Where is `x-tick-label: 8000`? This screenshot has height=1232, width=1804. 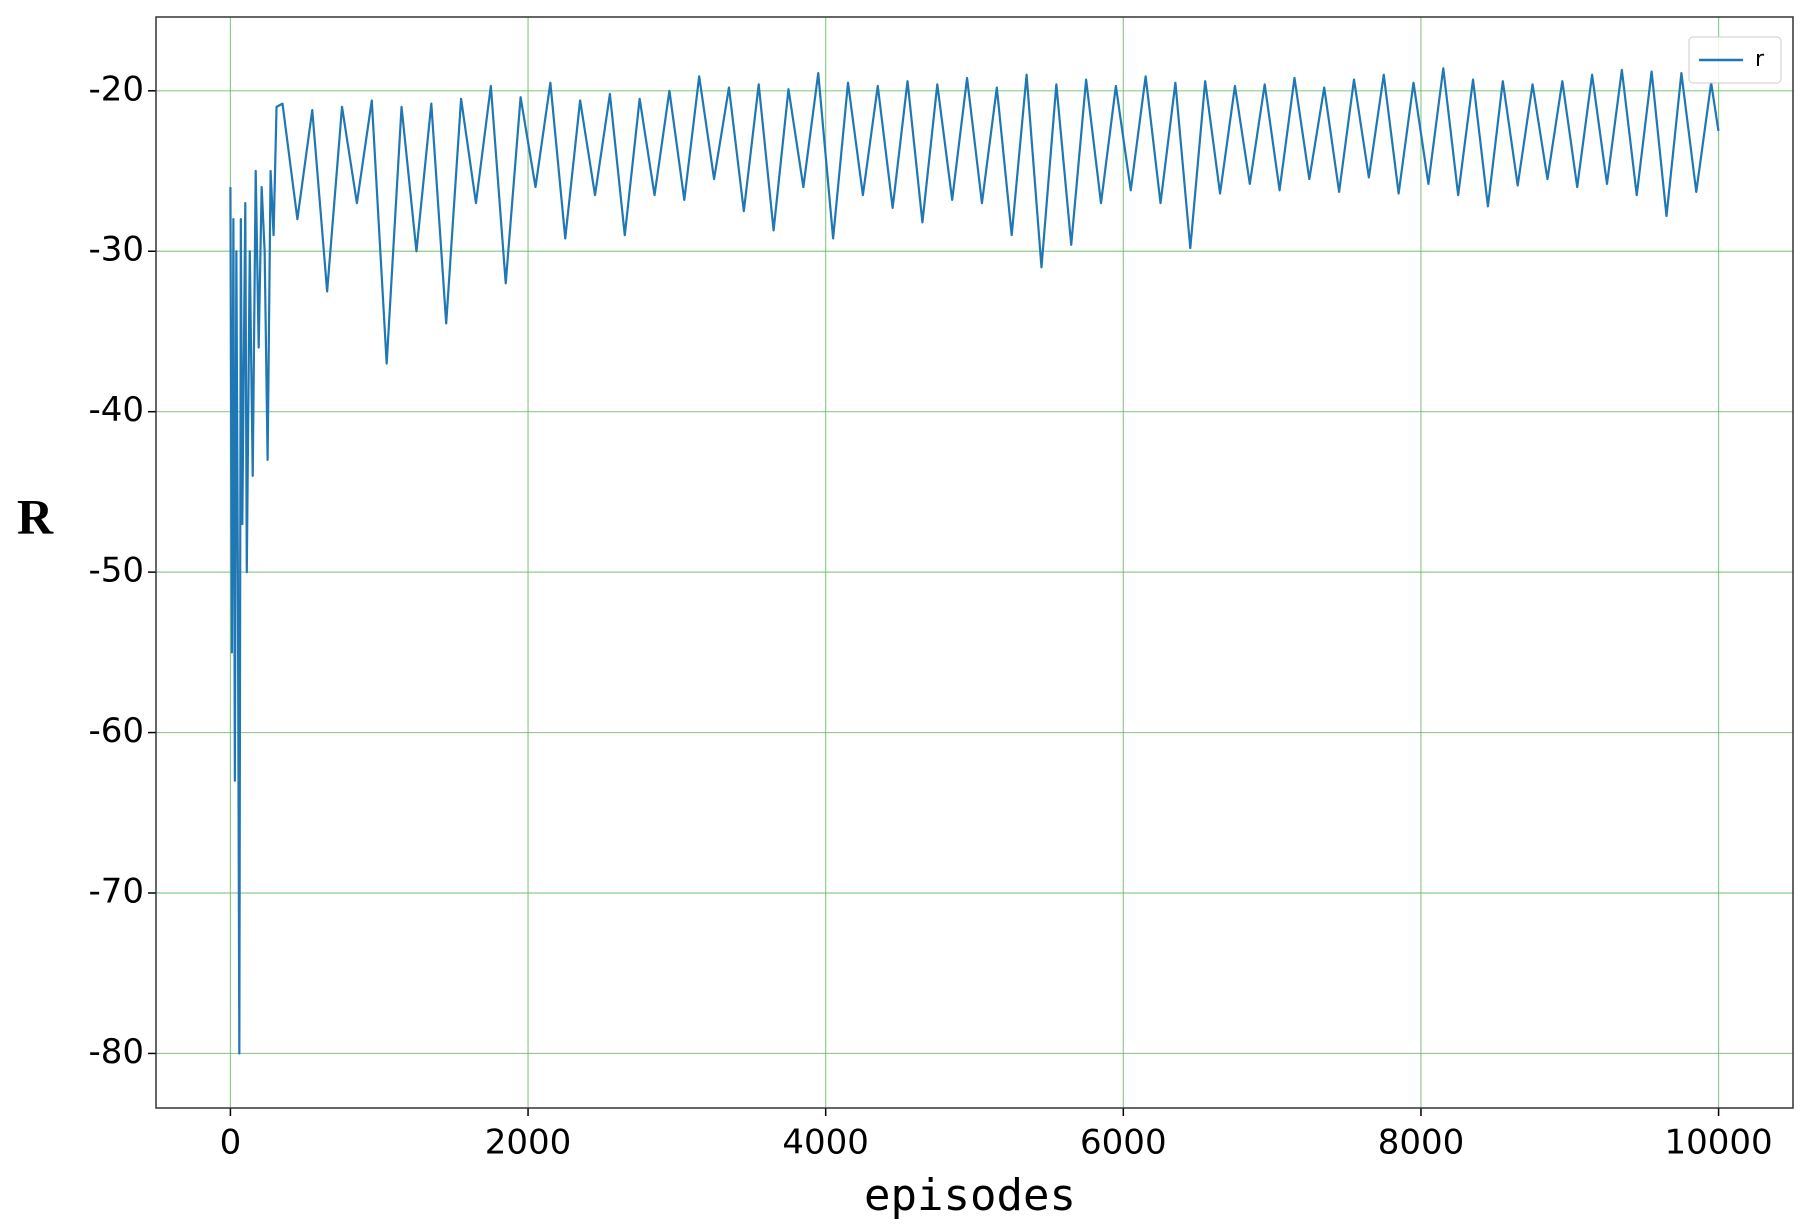
x-tick-label: 8000 is located at coordinates (1421, 1143).